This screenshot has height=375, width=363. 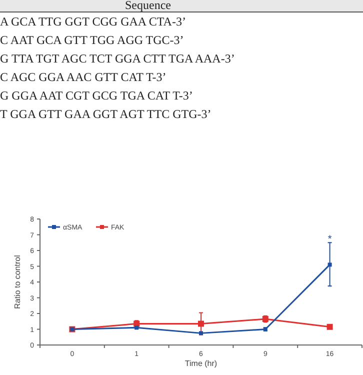 I want to click on text: T GGA GTT GAA GGT AGT TTC GTG-3’, so click(x=106, y=114).